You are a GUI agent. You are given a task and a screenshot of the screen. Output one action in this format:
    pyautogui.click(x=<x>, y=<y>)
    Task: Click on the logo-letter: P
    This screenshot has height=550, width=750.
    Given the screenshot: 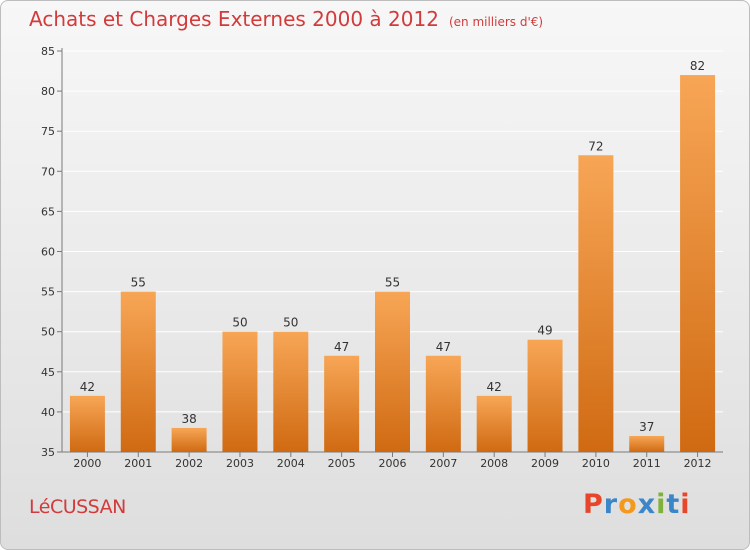 What is the action you would take?
    pyautogui.click(x=593, y=504)
    